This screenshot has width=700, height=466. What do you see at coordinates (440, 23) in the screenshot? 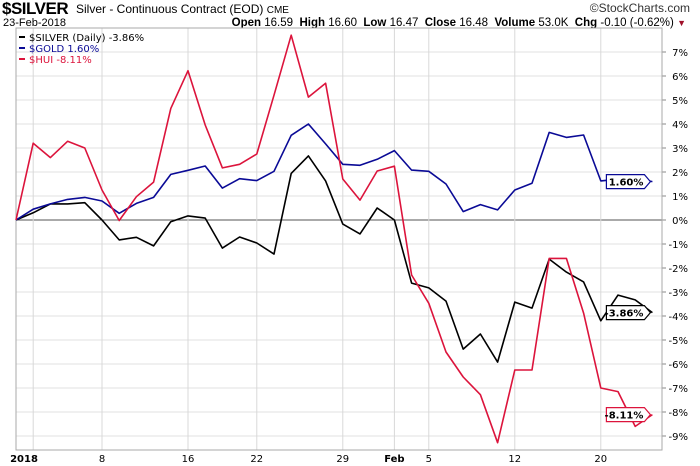
I see `close-label: Close` at bounding box center [440, 23].